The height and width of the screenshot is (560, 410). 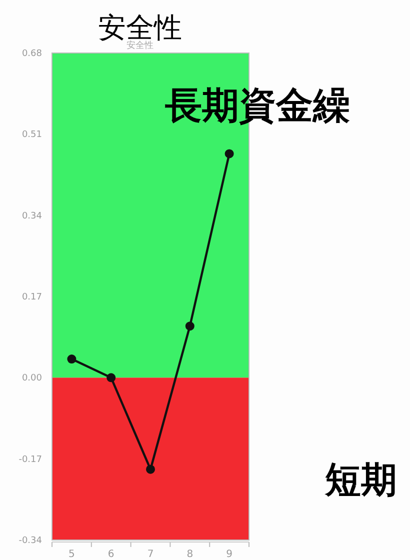 I want to click on x-tick-label: 8, so click(x=190, y=554).